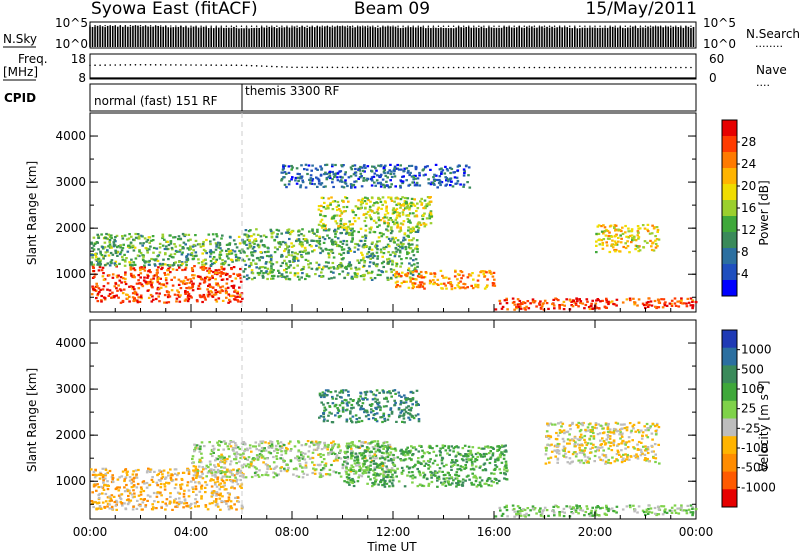 This screenshot has height=554, width=800. I want to click on cpid-label: CPID, so click(20, 98).